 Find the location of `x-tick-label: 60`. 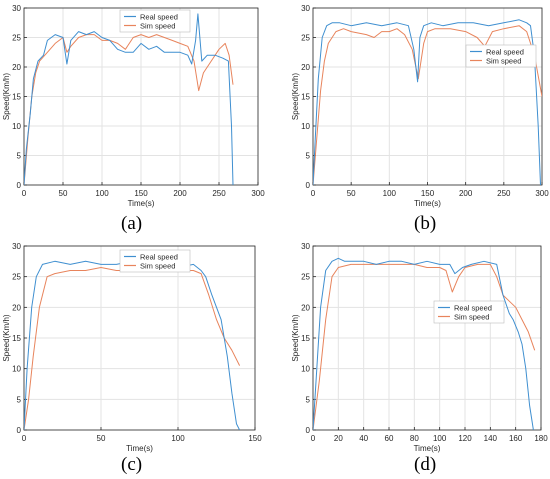

x-tick-label: 60 is located at coordinates (389, 438).